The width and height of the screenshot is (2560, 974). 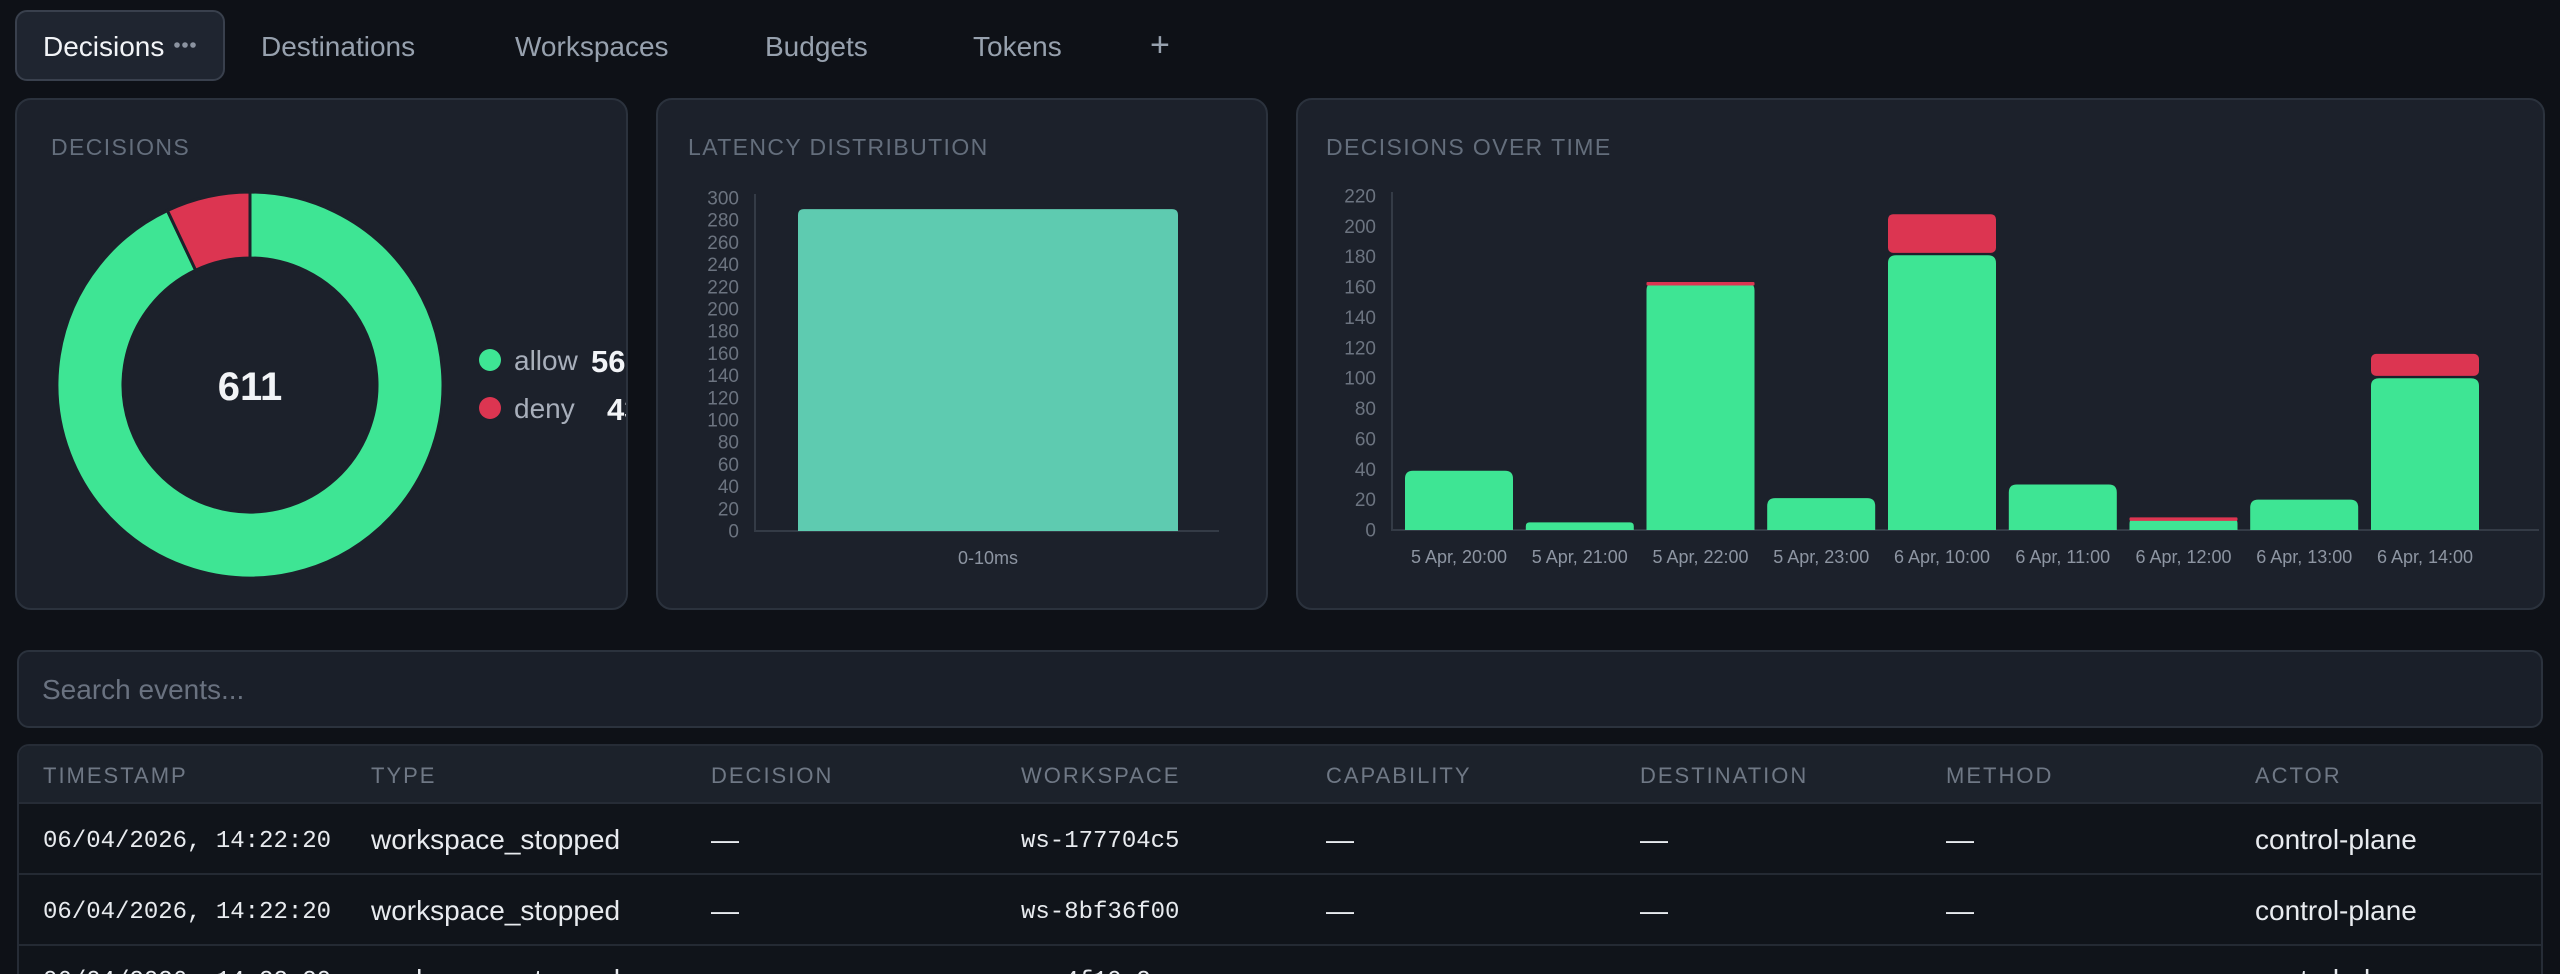 What do you see at coordinates (616, 409) in the screenshot?
I see `svg-text: 43` at bounding box center [616, 409].